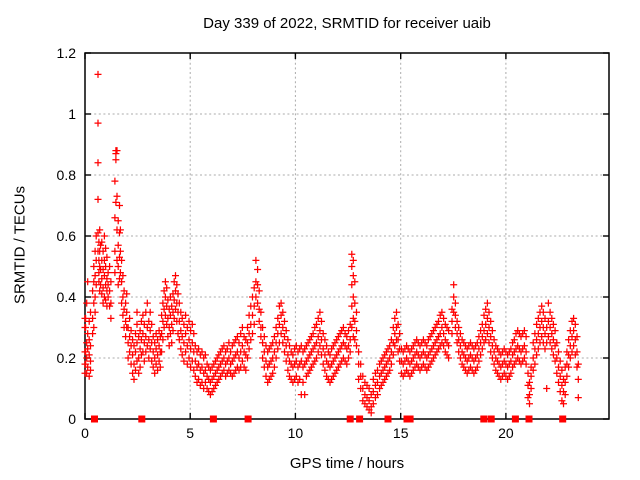 This screenshot has width=640, height=480. Describe the element at coordinates (67, 53) in the screenshot. I see `y-tick-label: 1.2` at that location.